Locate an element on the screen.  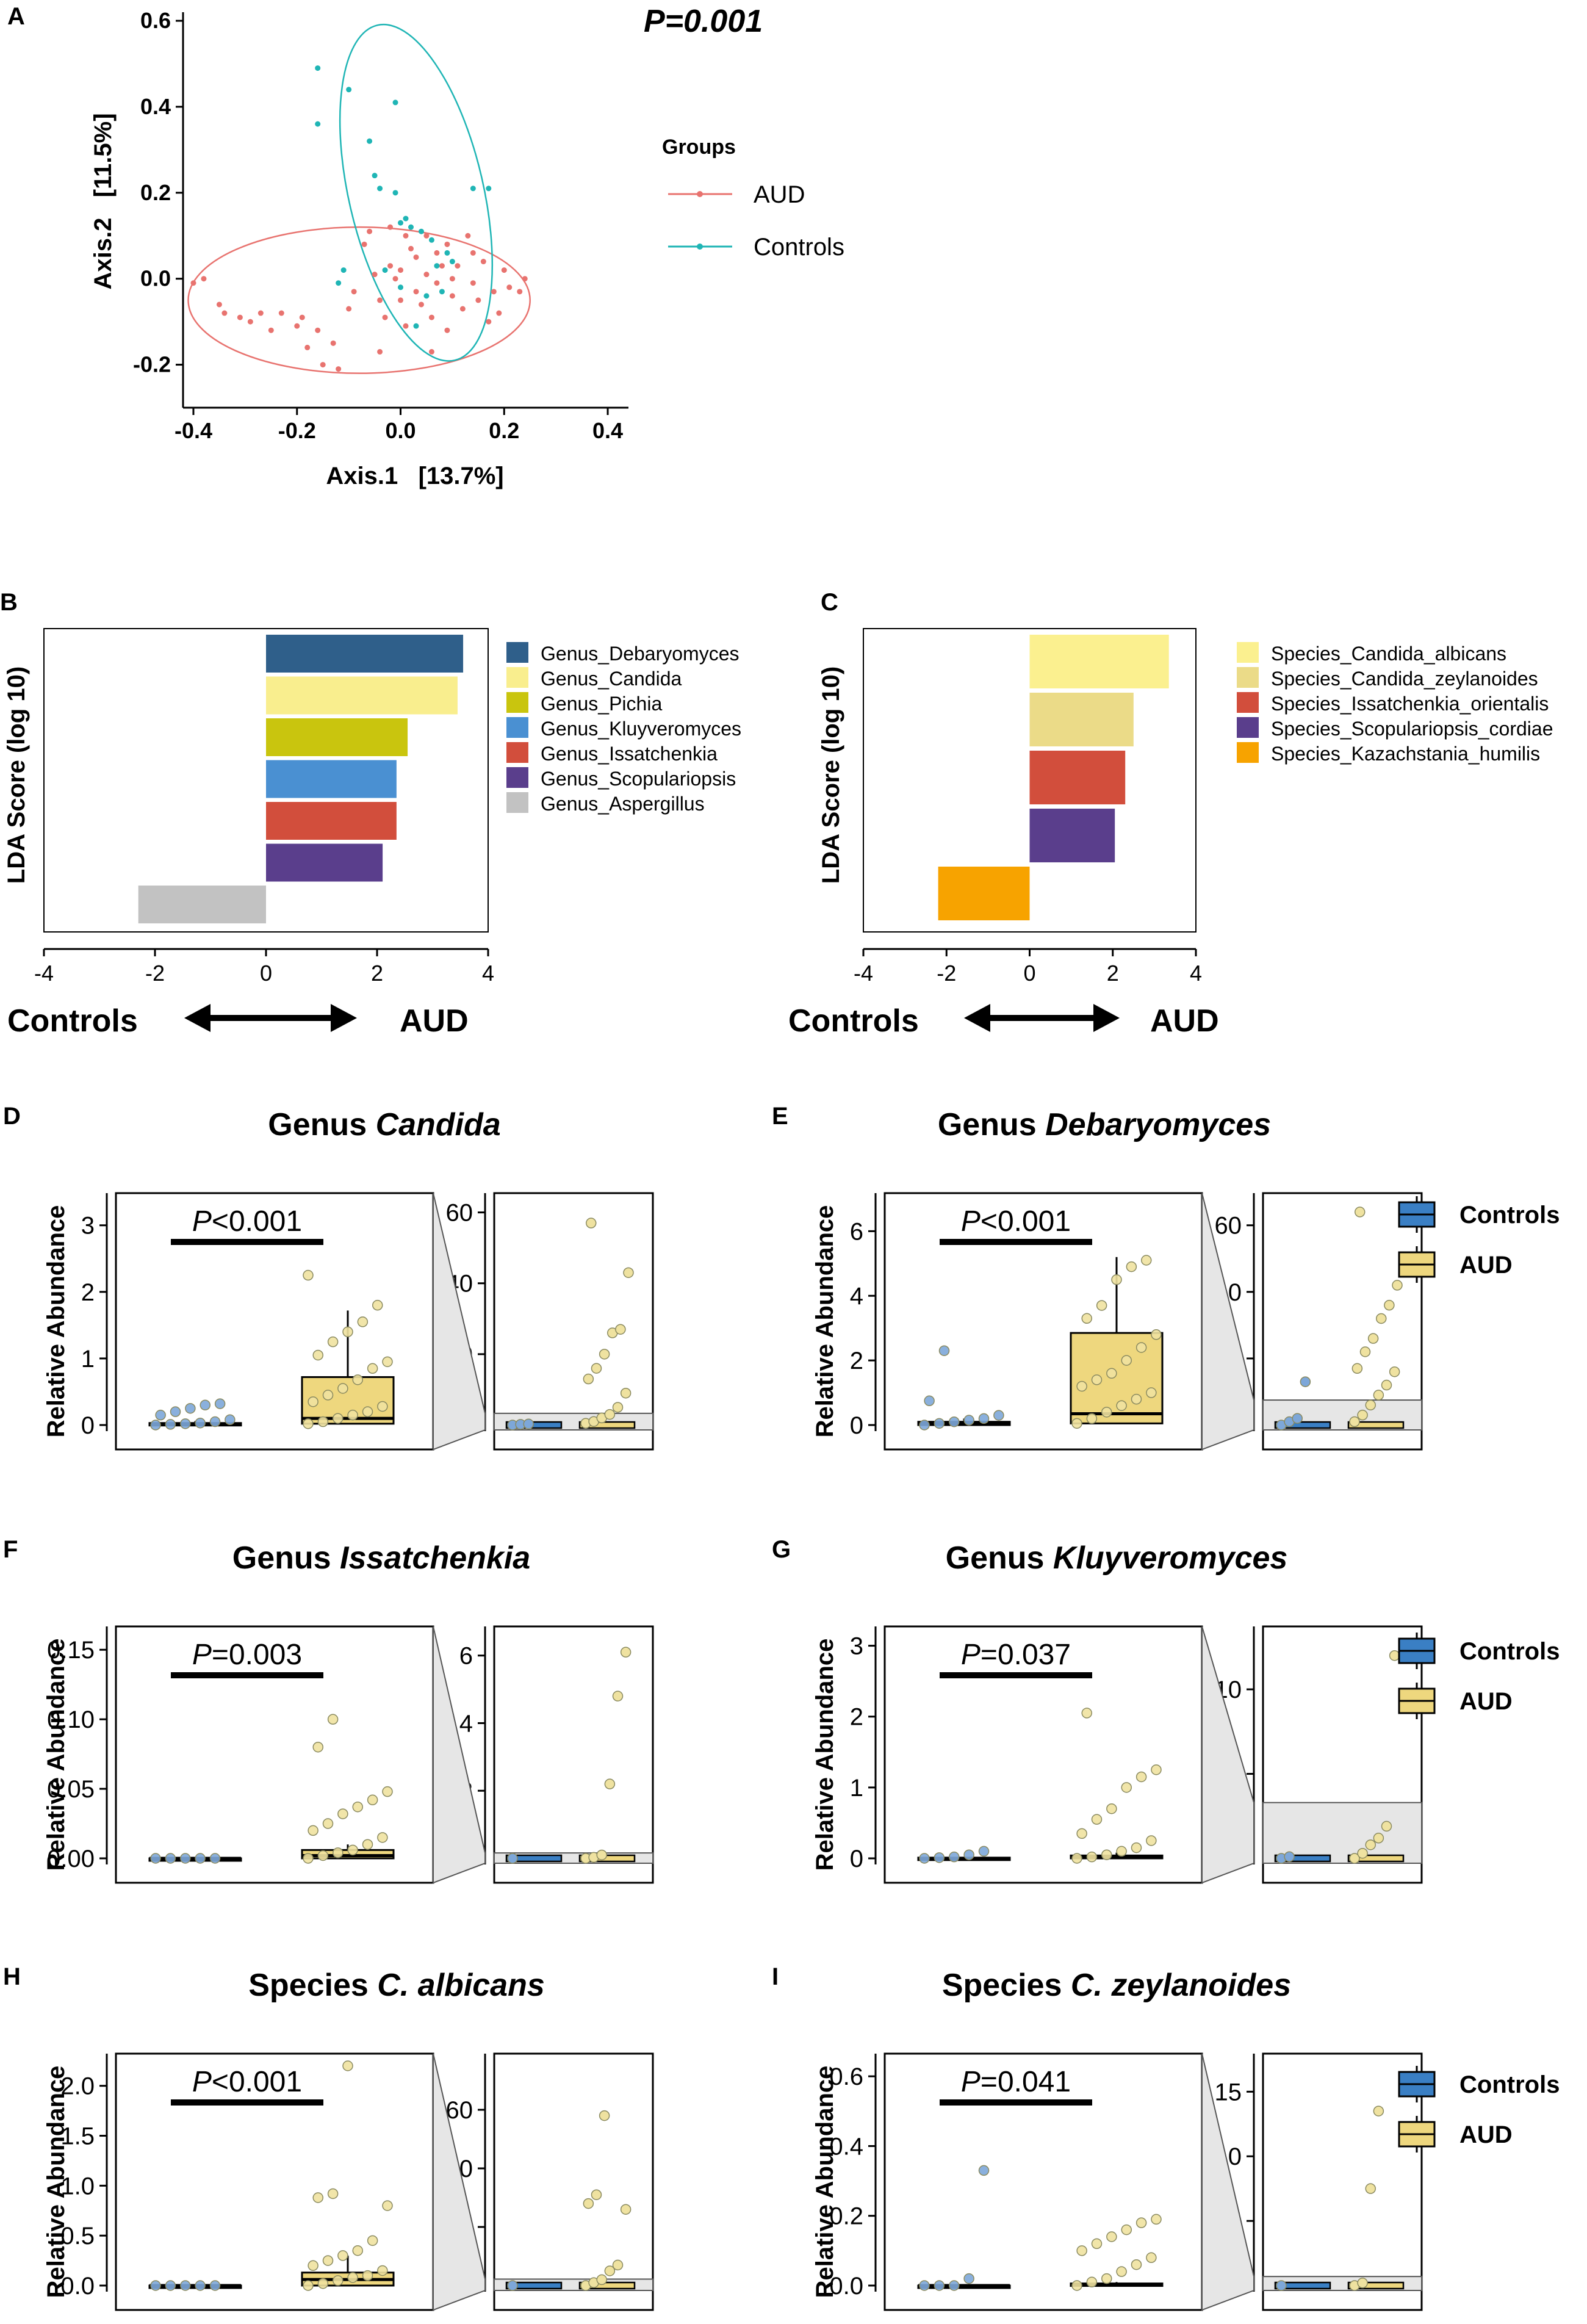
y-tick-label: 1.0 is located at coordinates (77, 2186).